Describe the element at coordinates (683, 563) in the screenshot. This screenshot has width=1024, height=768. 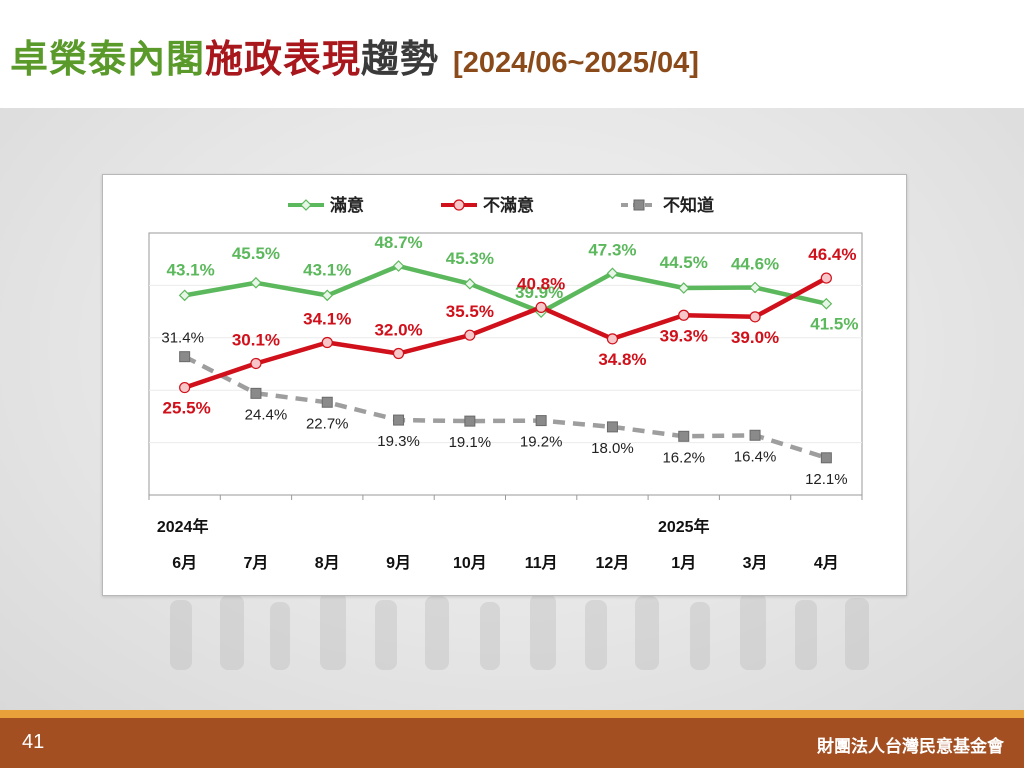
I see `x-tick-label-7: 1月` at that location.